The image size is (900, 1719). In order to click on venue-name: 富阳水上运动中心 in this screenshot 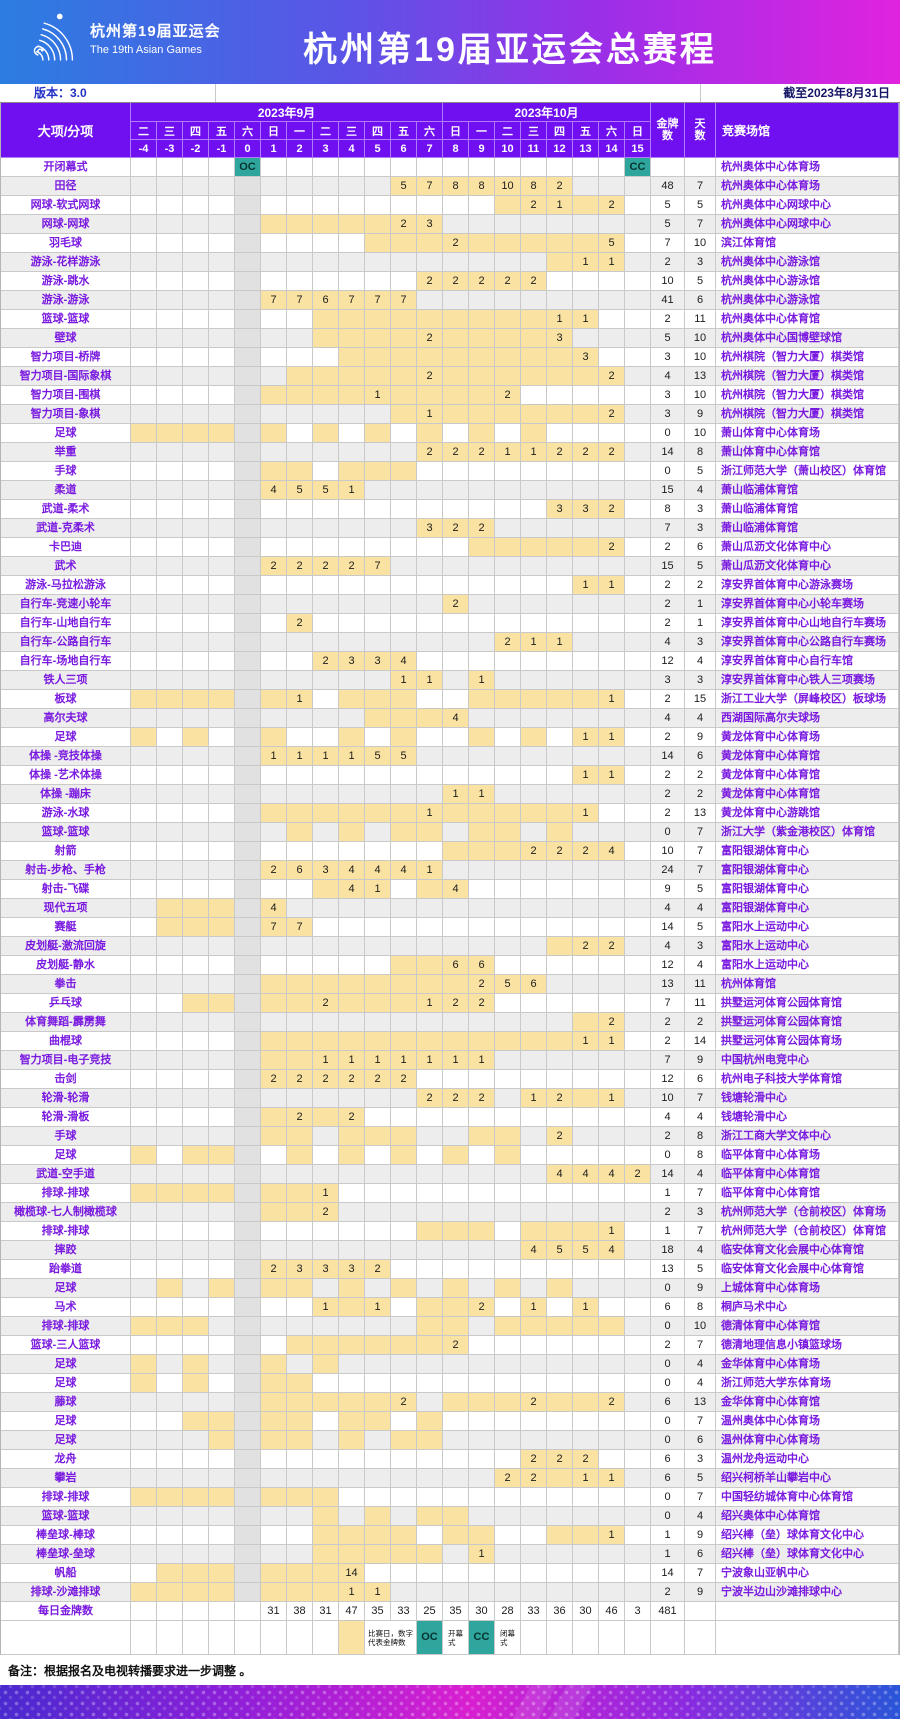, I will do `click(807, 927)`.